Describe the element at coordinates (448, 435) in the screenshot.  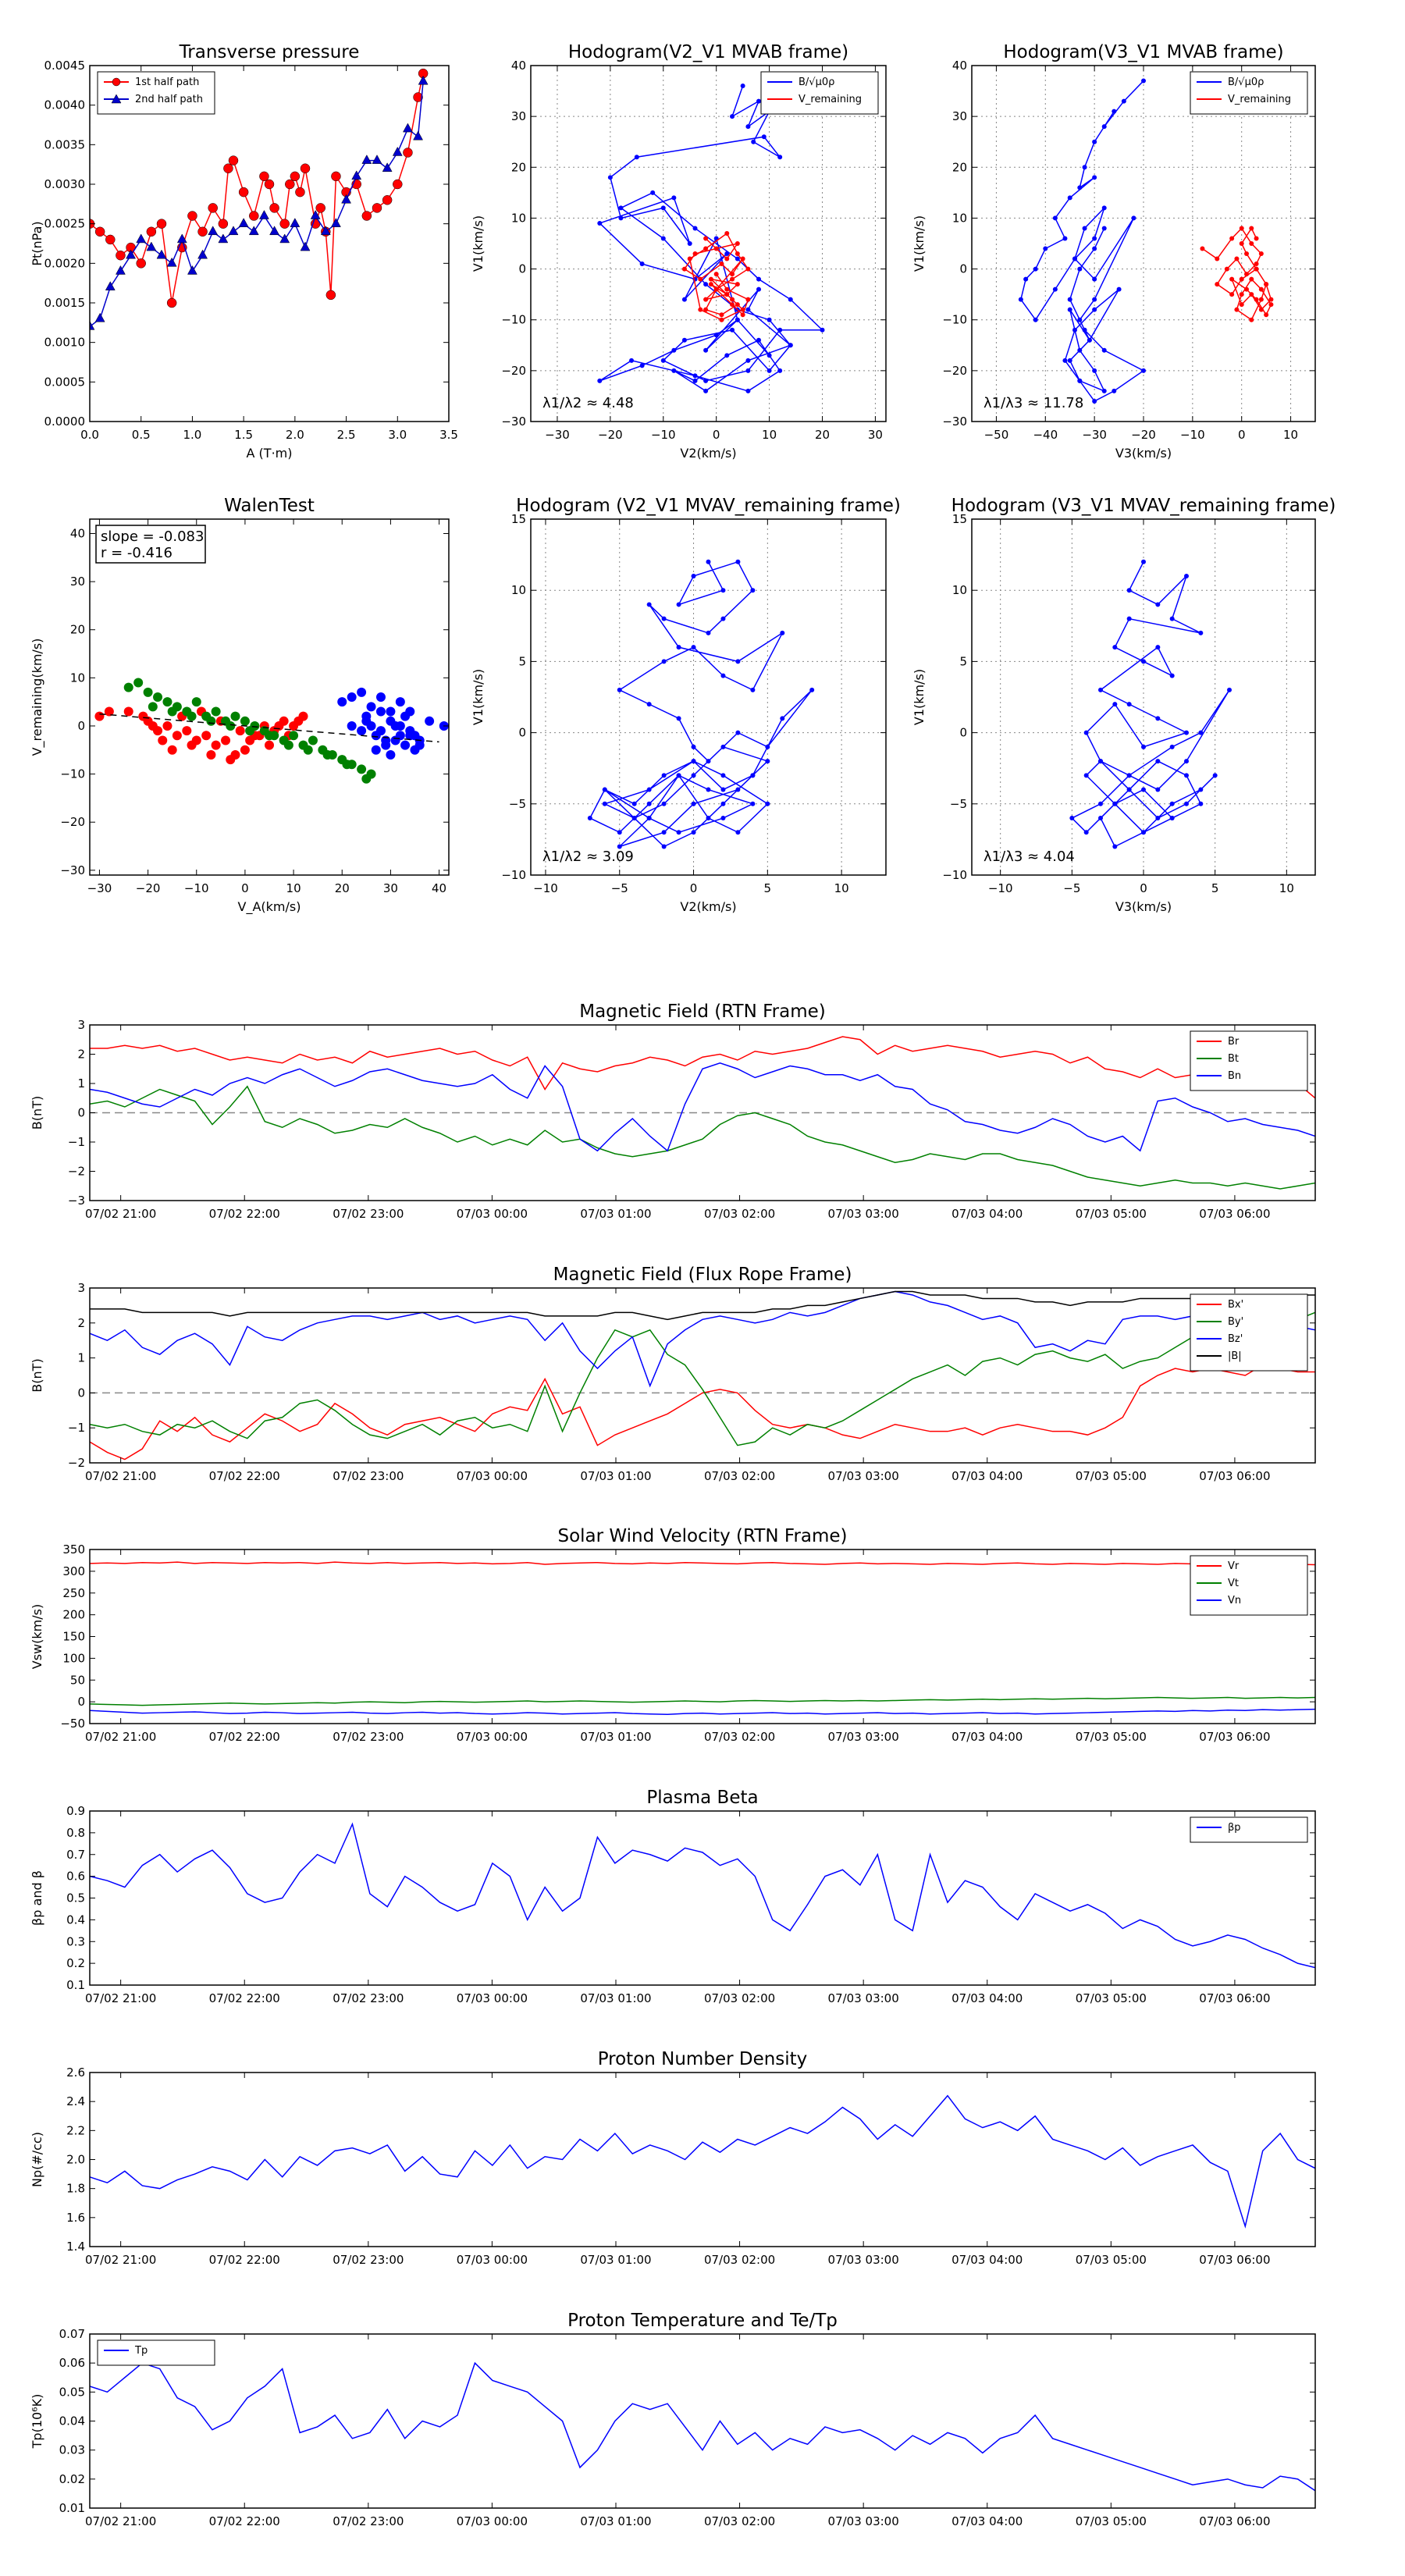
I see `x-tick-label: 3.5` at that location.